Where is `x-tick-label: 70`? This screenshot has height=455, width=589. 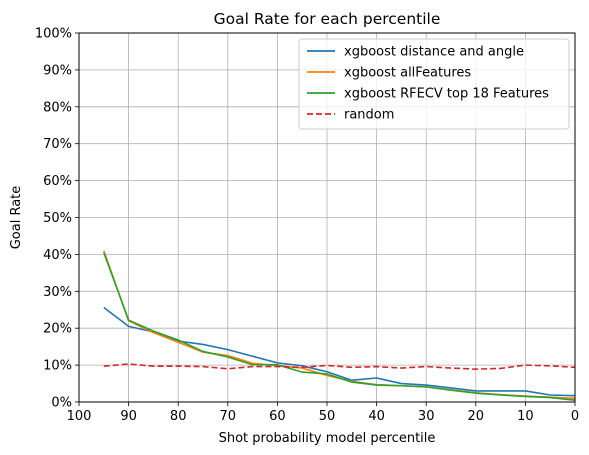
x-tick-label: 70 is located at coordinates (228, 416).